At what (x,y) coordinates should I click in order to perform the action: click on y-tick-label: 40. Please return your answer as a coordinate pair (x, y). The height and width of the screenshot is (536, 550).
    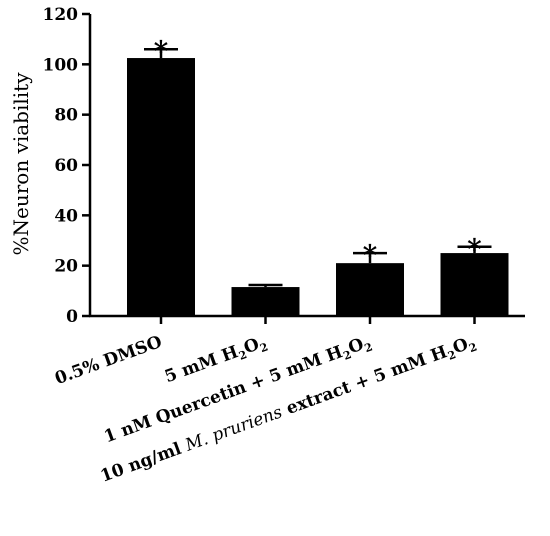
    Looking at the image, I should click on (66, 216).